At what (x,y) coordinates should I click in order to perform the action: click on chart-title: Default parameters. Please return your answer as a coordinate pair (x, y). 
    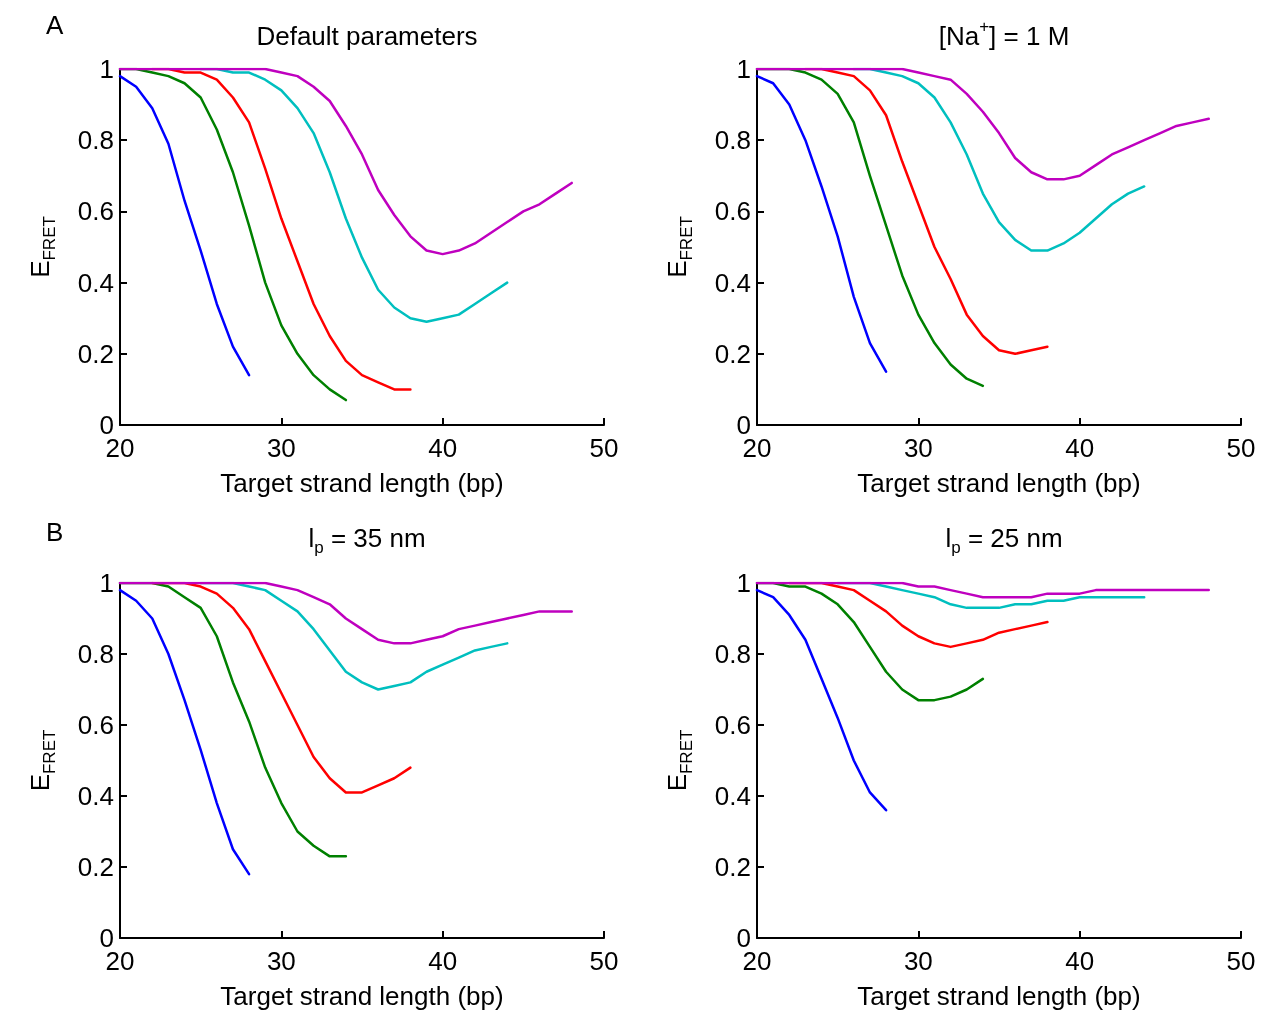
    Looking at the image, I should click on (367, 36).